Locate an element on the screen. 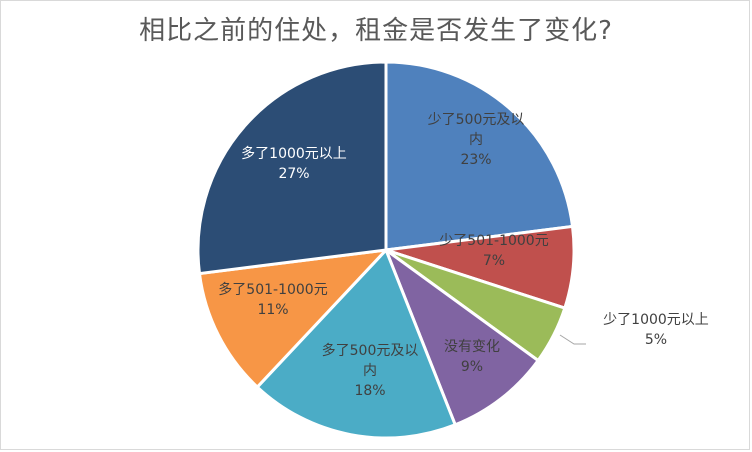 This screenshot has height=452, width=752. slice-label: 没有变化 9% is located at coordinates (472, 357).